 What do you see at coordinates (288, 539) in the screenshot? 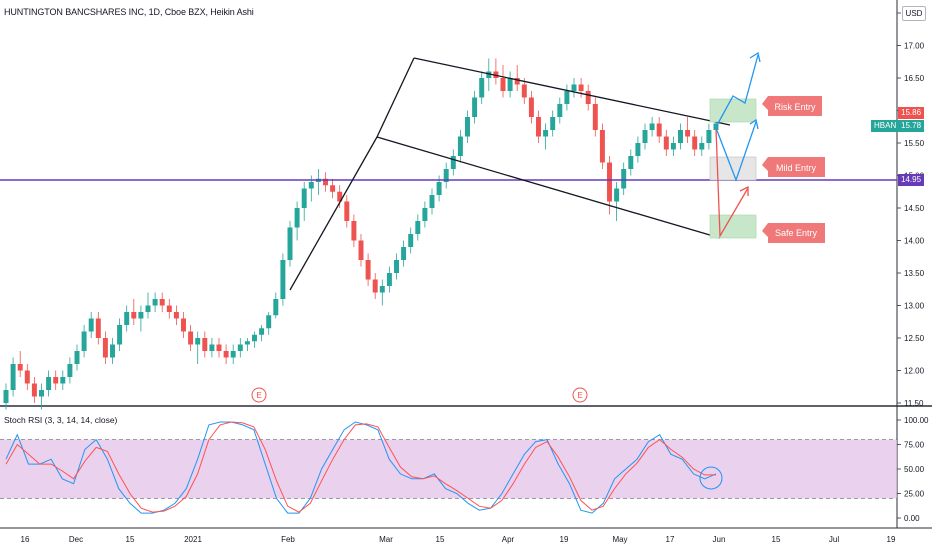
I see `time-tick-label: Feb` at bounding box center [288, 539].